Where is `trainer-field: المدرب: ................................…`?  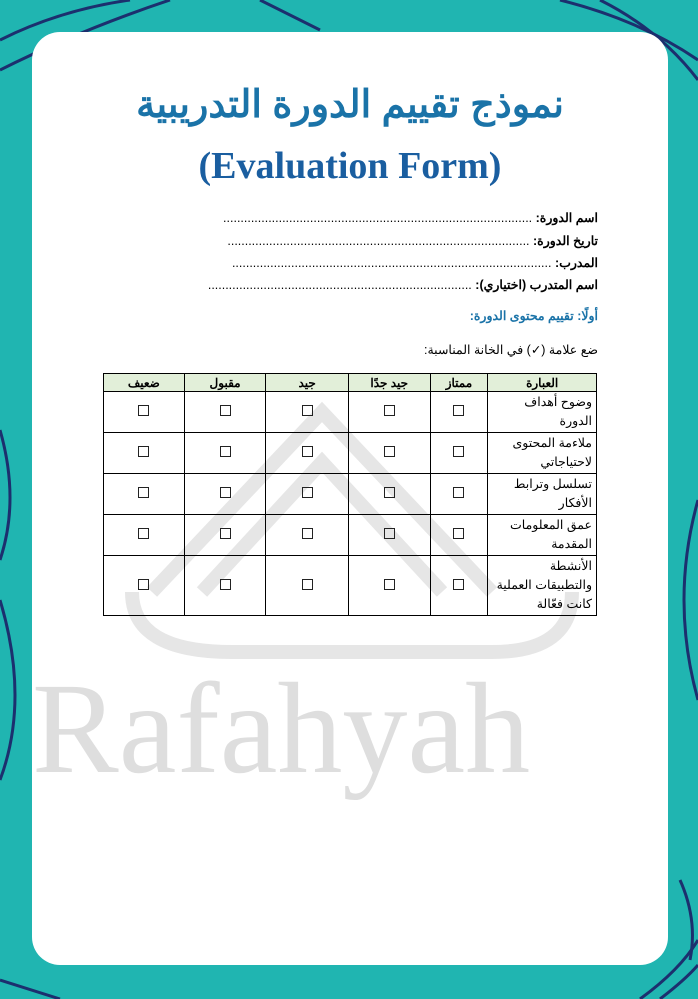 trainer-field: المدرب: ................................… is located at coordinates (415, 262).